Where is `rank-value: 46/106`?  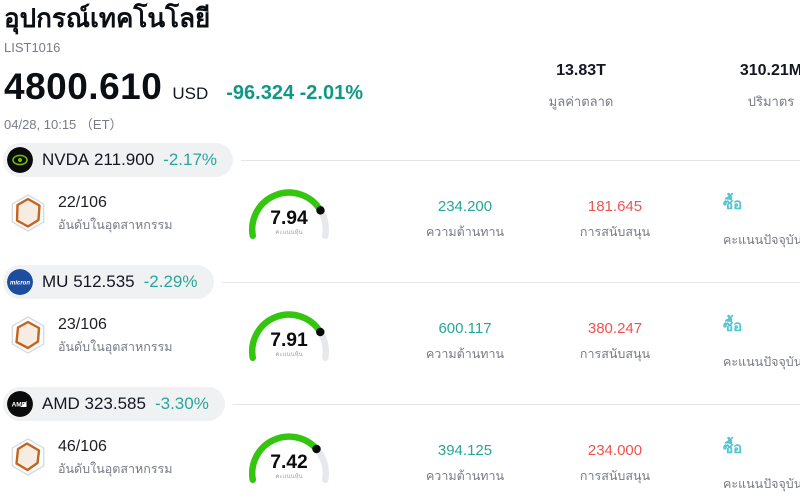 rank-value: 46/106 is located at coordinates (82, 446).